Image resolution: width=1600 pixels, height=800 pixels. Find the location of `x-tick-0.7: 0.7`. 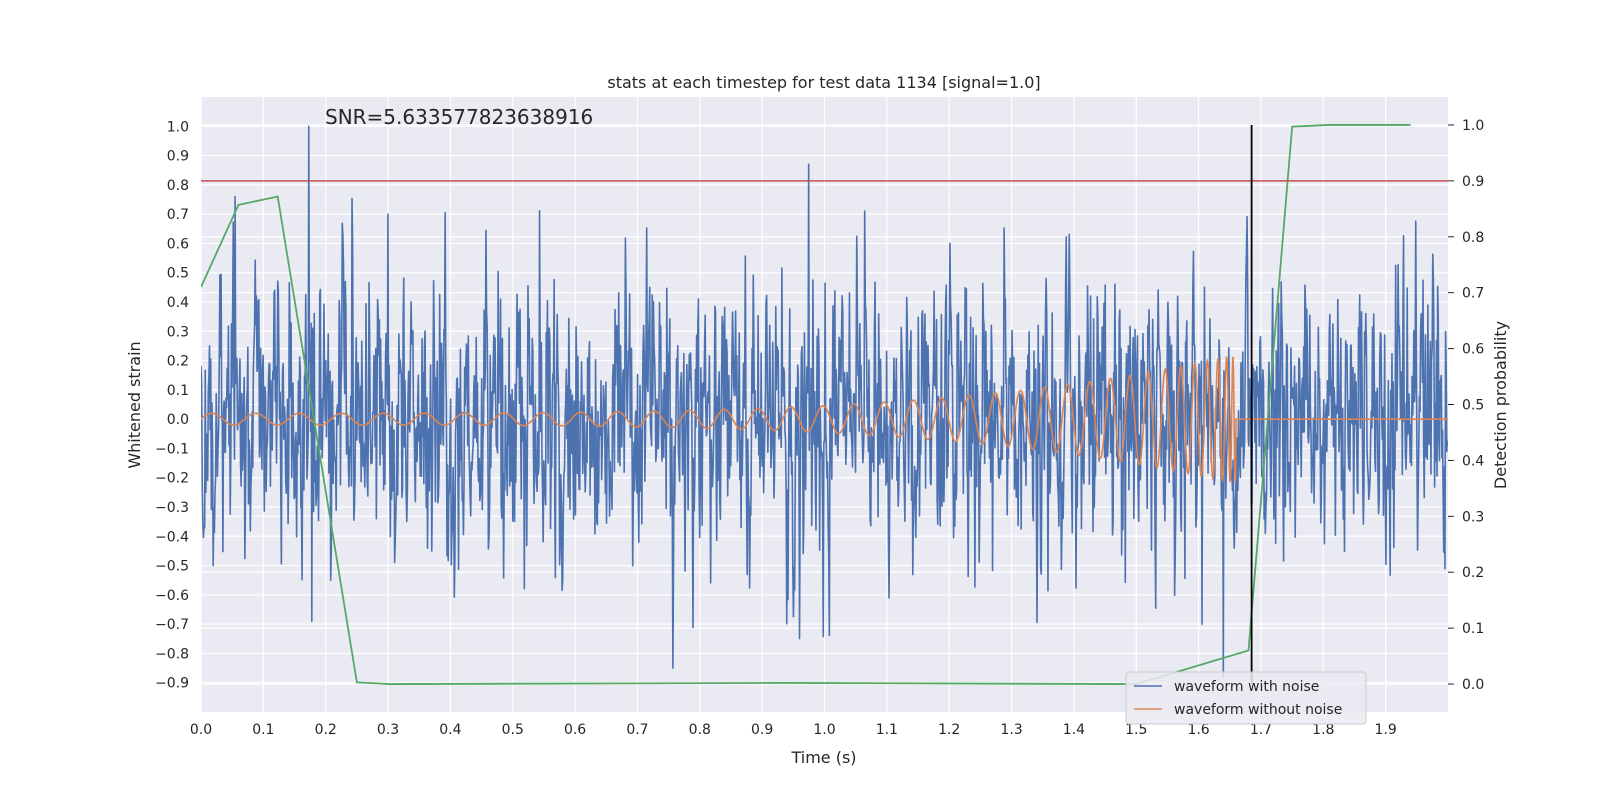

x-tick-0.7: 0.7 is located at coordinates (637, 730).